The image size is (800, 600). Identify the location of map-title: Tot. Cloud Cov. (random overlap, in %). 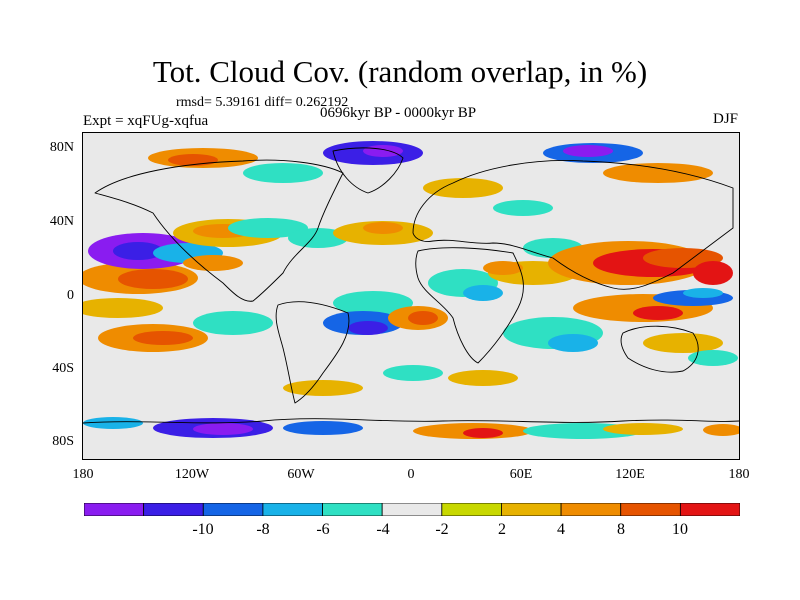
(400, 71).